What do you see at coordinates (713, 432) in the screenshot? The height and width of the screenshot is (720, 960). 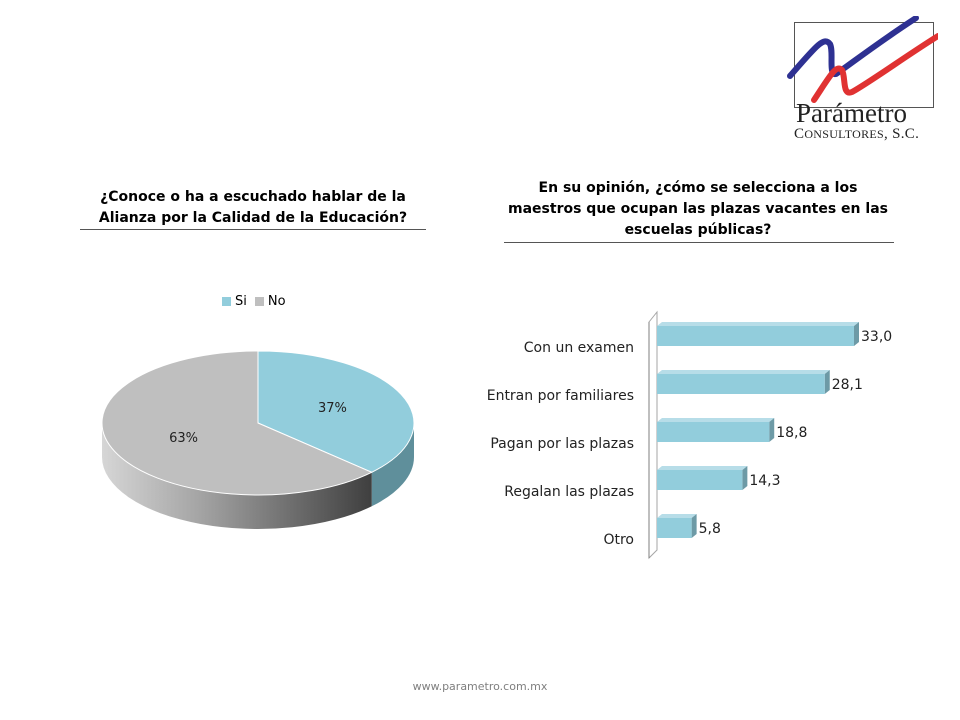 I see `bar-pagan-por-las-plazas` at bounding box center [713, 432].